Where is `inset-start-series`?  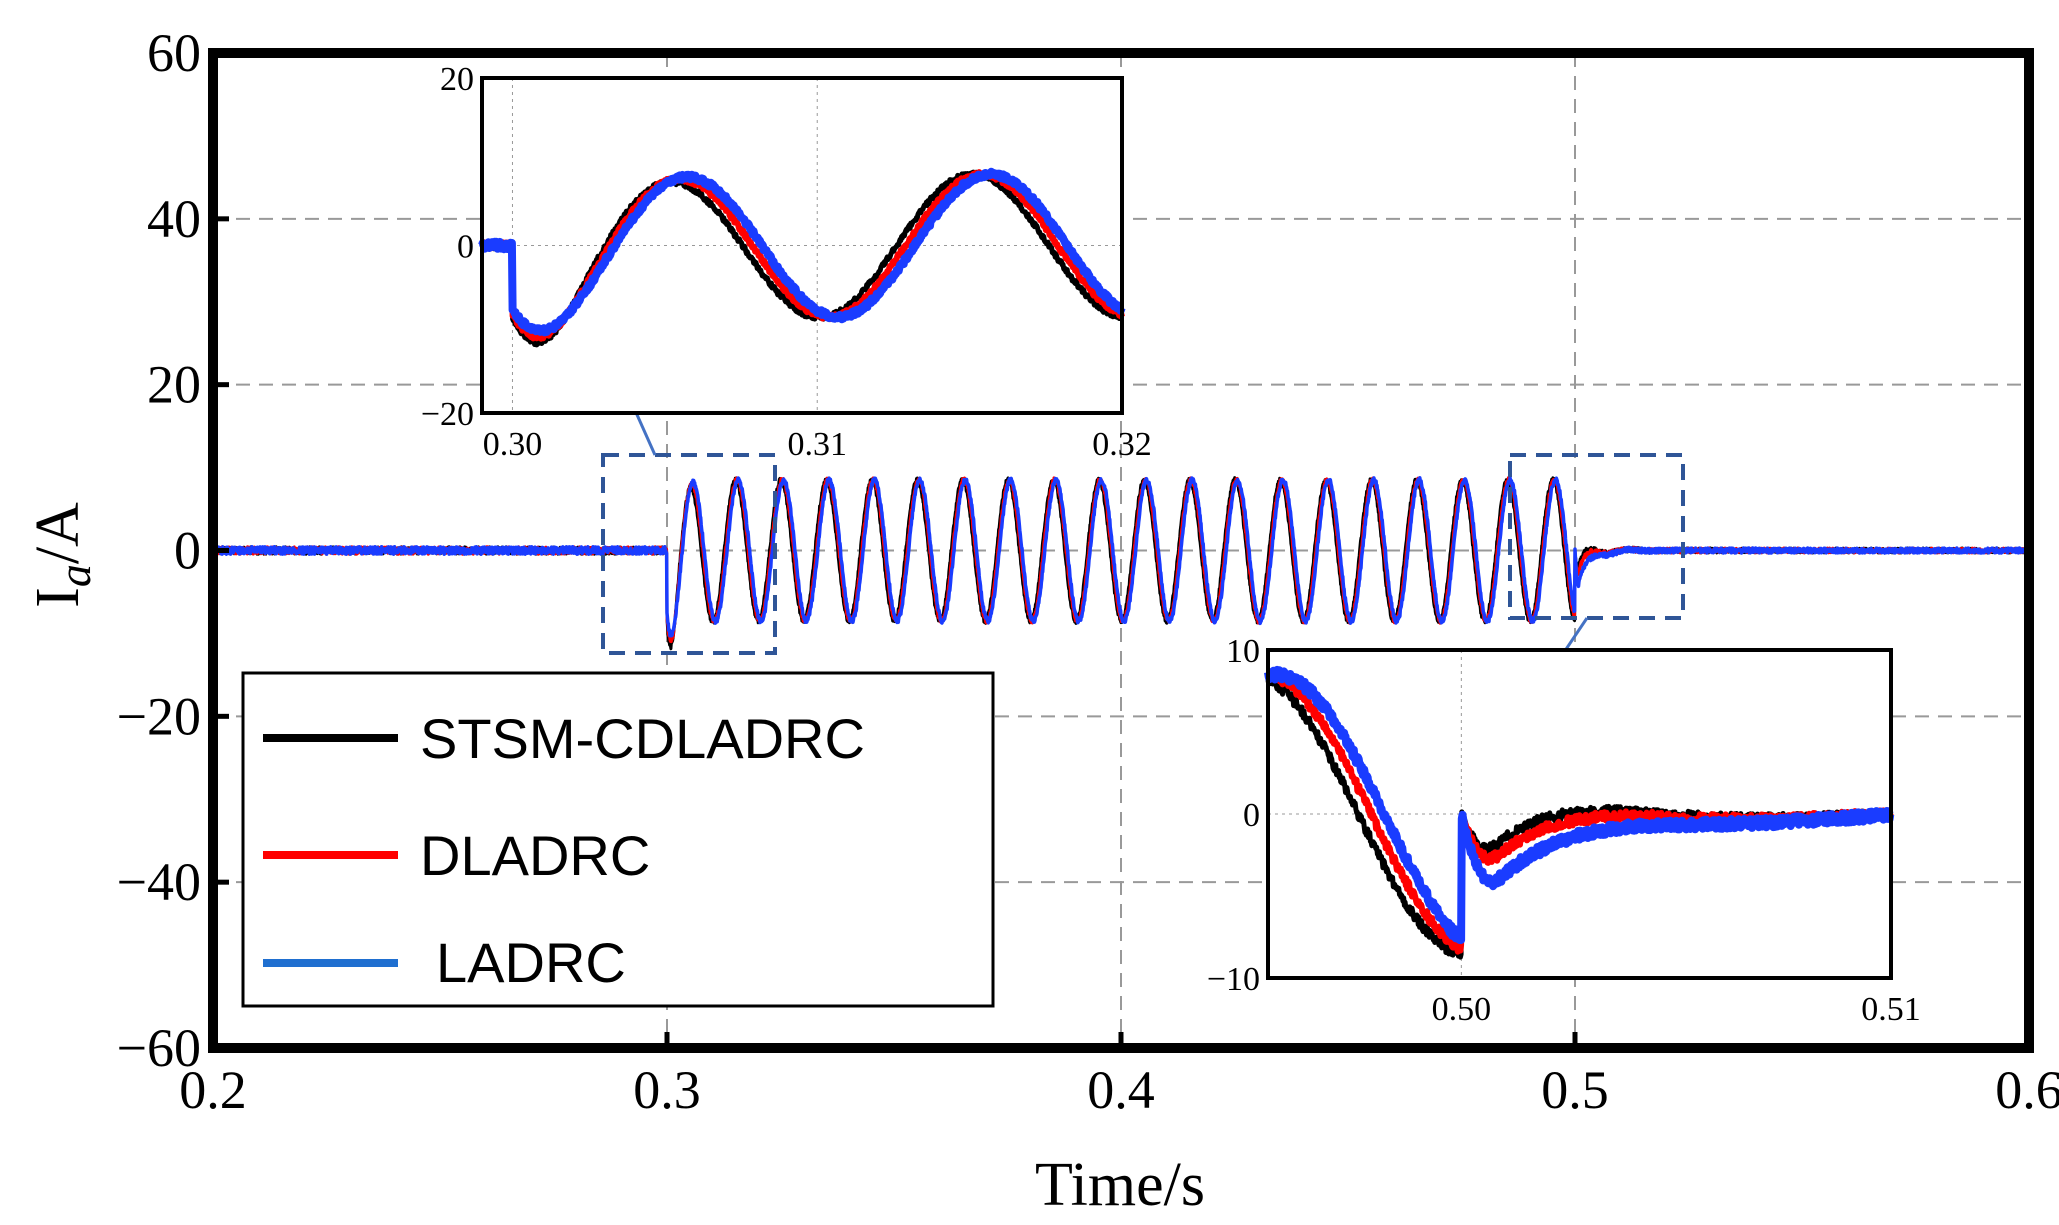 inset-start-series is located at coordinates (802, 257).